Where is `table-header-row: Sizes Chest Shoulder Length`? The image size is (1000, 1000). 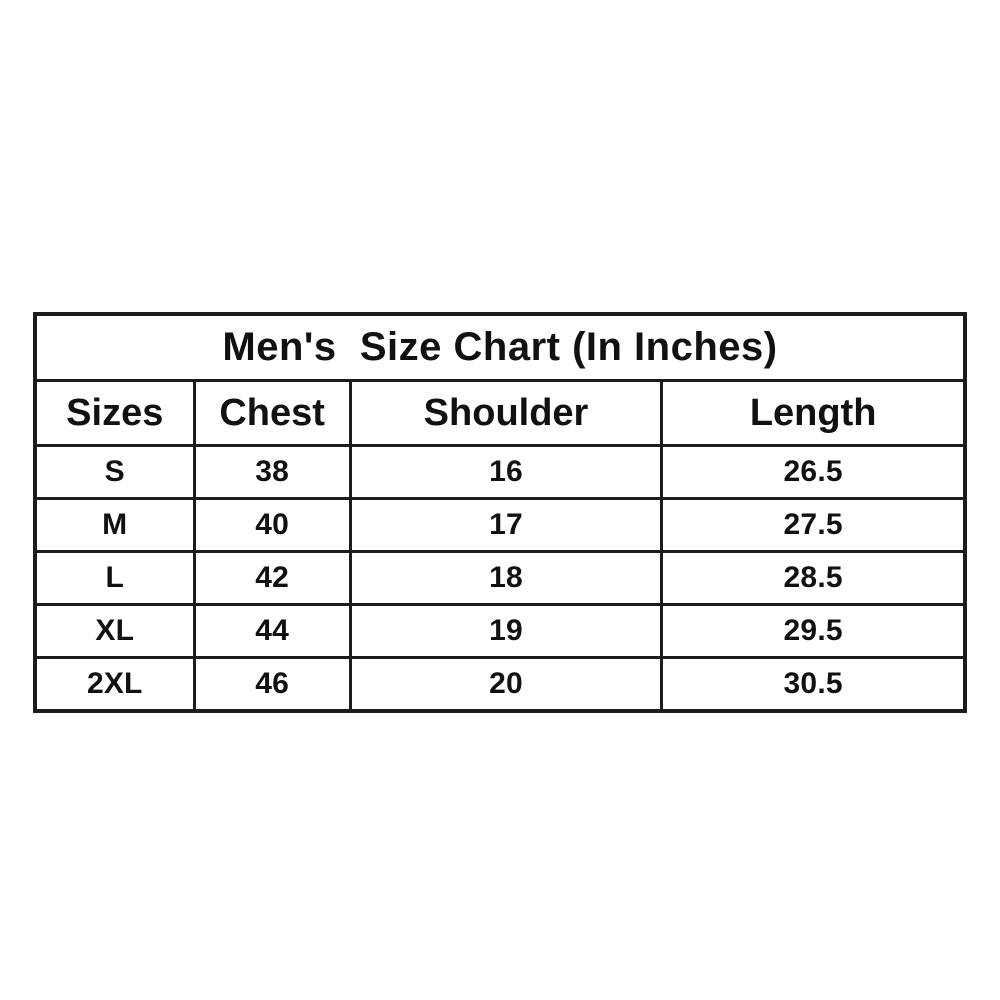 table-header-row: Sizes Chest Shoulder Length is located at coordinates (500, 413).